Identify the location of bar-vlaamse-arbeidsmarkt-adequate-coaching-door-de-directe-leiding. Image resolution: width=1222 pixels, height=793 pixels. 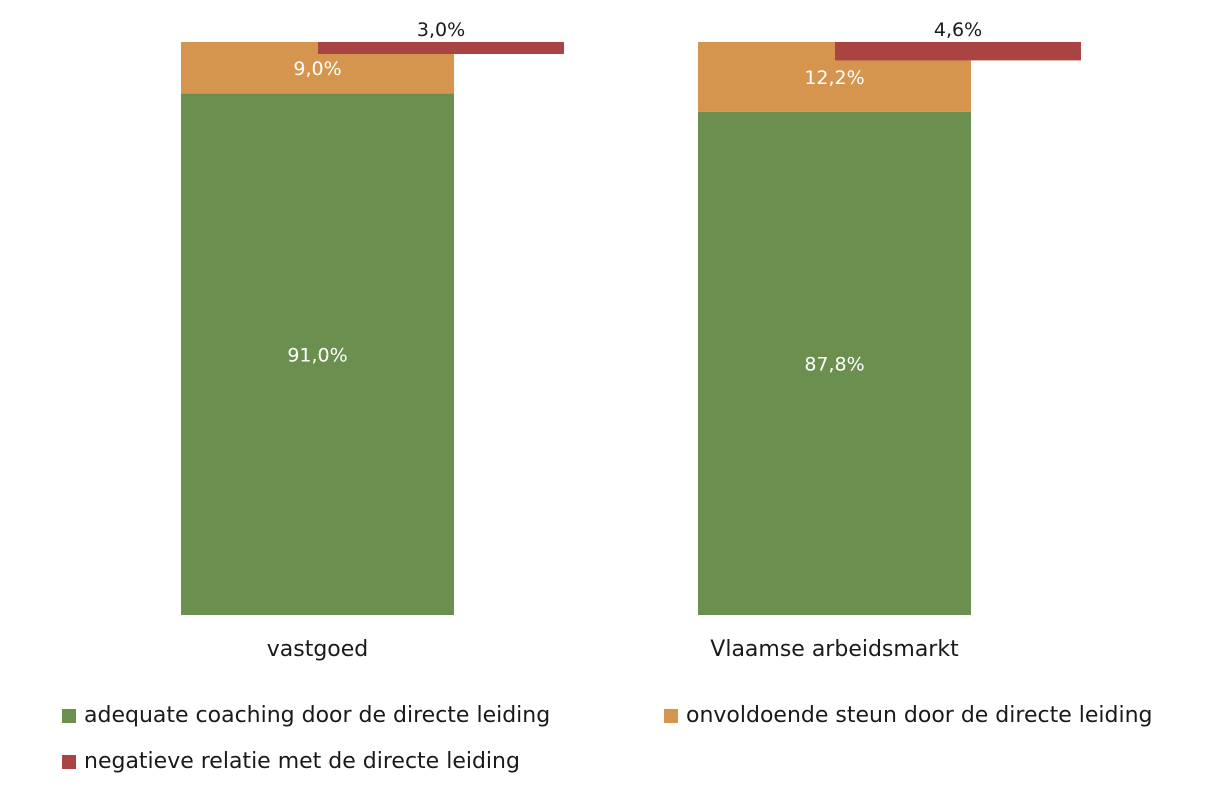
(834, 363).